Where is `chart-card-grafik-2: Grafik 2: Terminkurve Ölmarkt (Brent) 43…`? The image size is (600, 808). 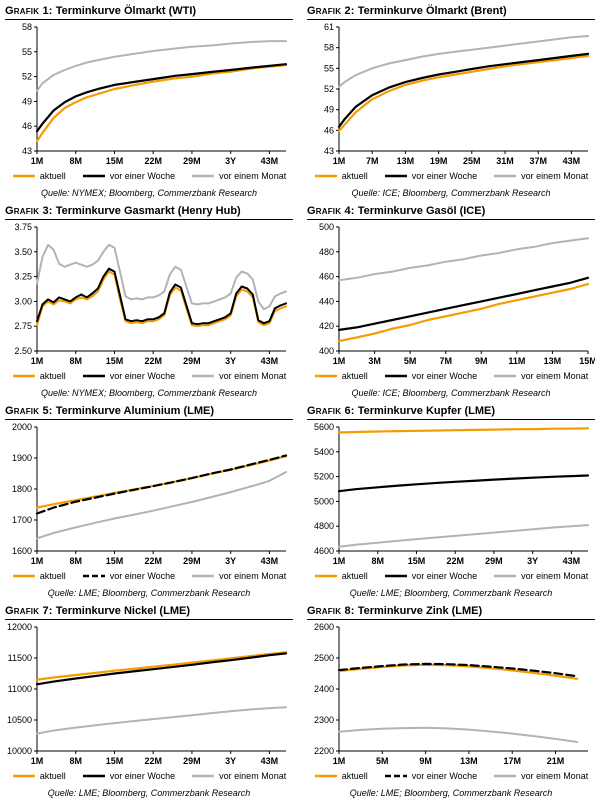
chart-card-grafik-2: Grafik 2: Terminkurve Ölmarkt (Brent) 43… is located at coordinates (451, 103).